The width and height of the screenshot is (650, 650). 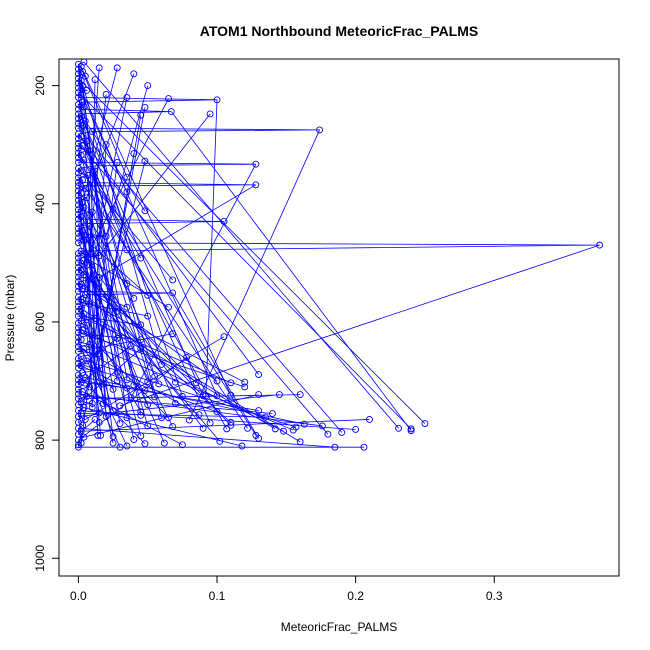 I want to click on x-axis: 0.0 0.1 0.2 0.3, so click(x=286, y=589).